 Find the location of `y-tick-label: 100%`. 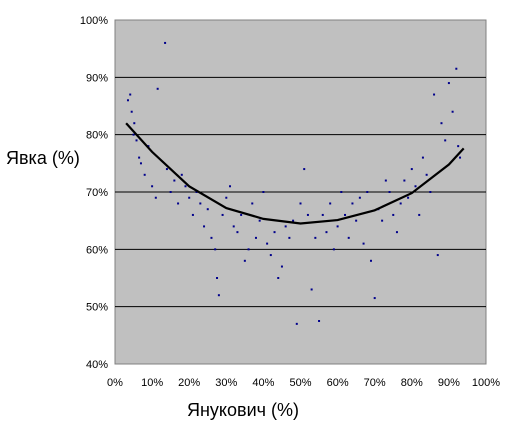

y-tick-label: 100% is located at coordinates (94, 21).